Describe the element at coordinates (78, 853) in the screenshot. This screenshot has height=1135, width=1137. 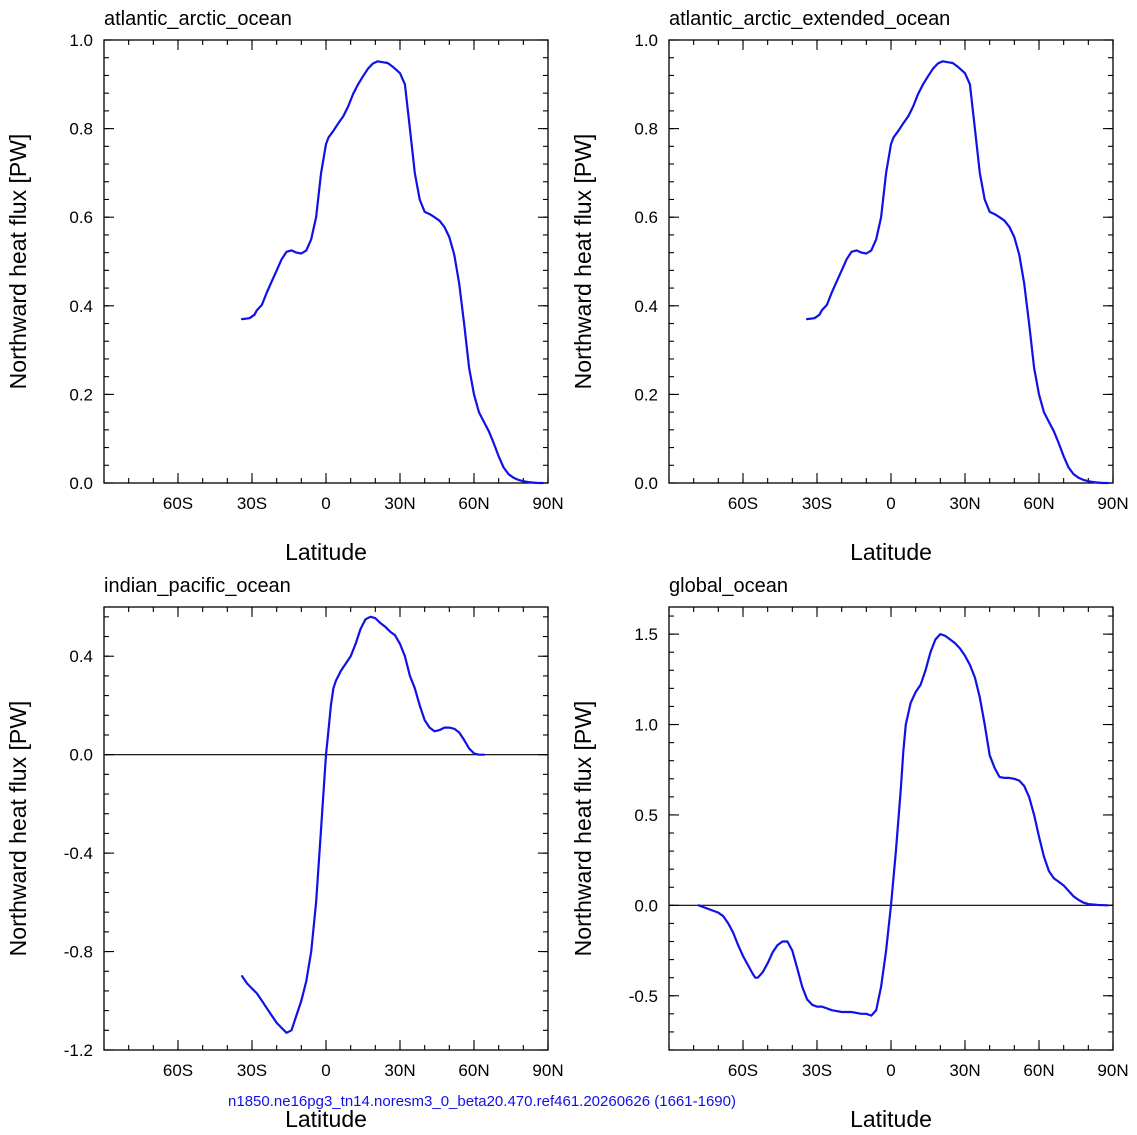
I see `y-tick-label: -0.4` at that location.